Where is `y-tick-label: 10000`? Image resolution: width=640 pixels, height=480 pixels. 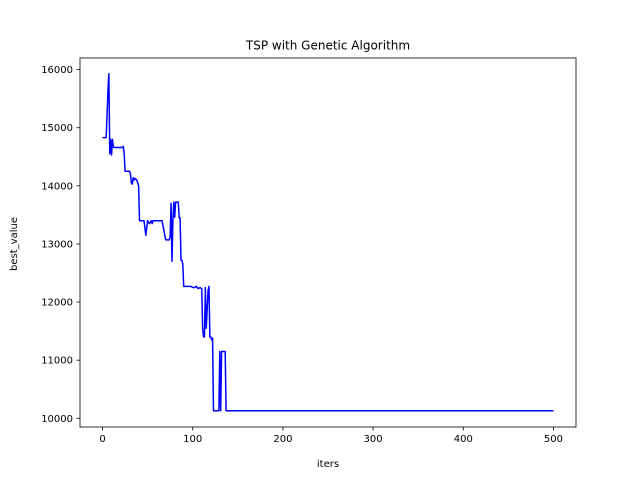 y-tick-label: 10000 is located at coordinates (57, 419).